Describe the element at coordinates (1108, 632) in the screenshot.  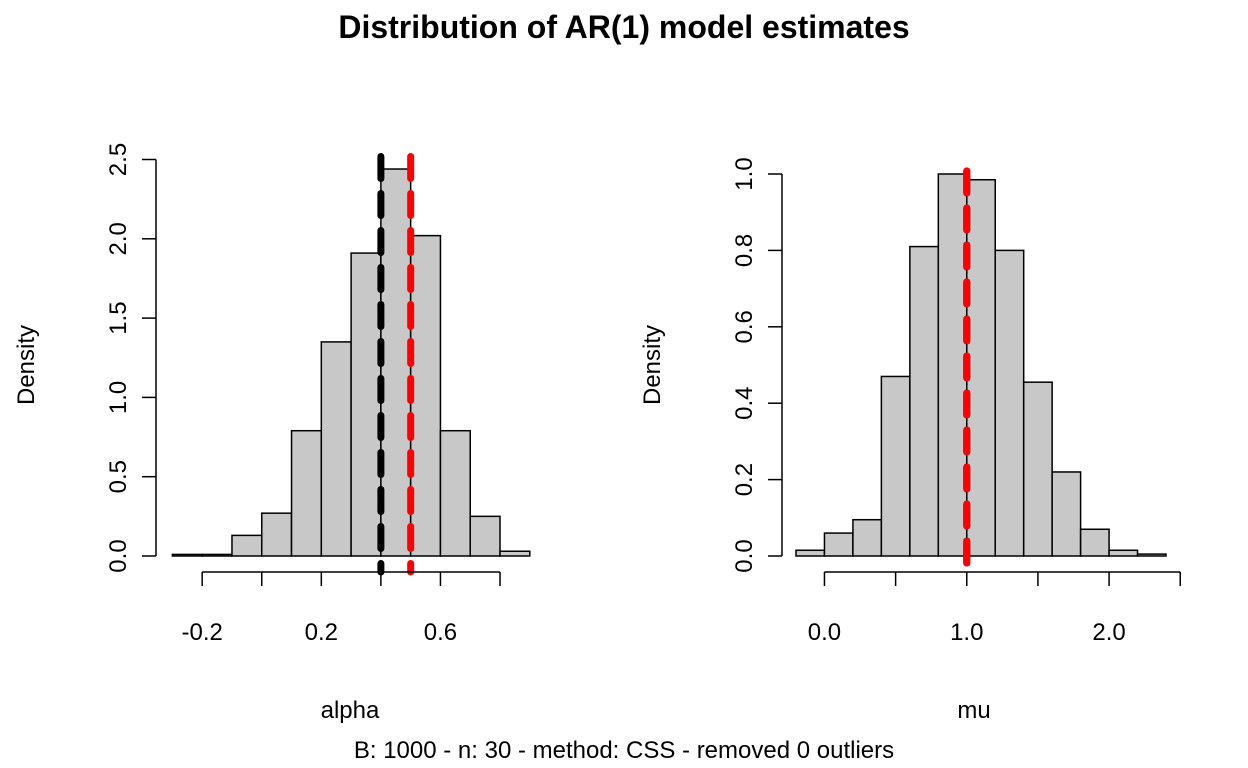
I see `x-tick-label: 2.0` at that location.